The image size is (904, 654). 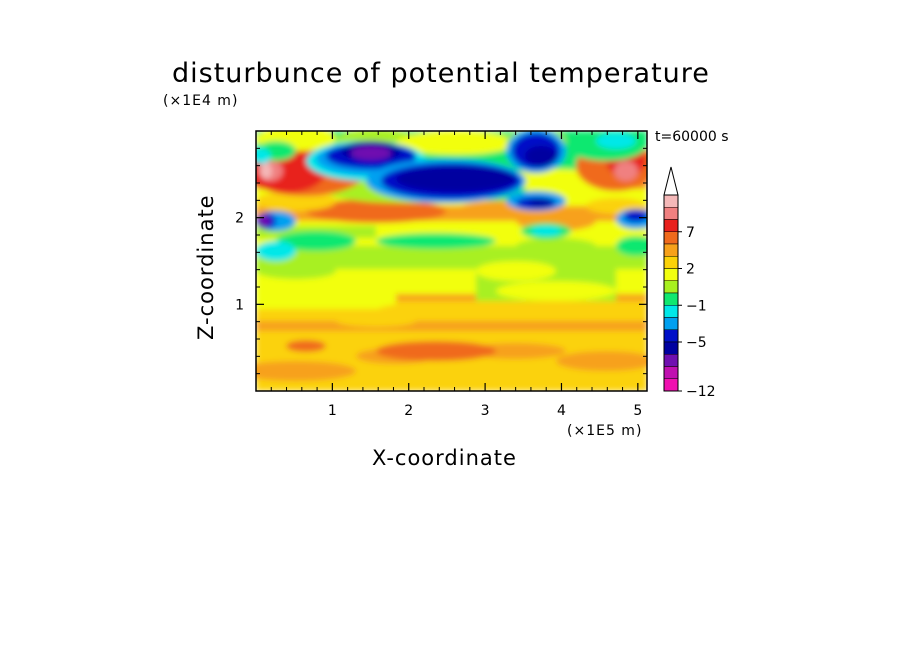 I want to click on x-axis-unit: (×1E5 m), so click(x=605, y=431).